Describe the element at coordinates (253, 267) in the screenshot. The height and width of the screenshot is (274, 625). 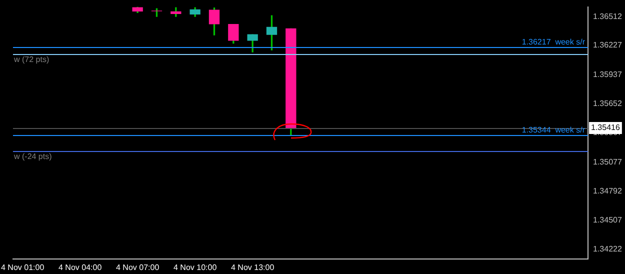
I see `x-tick-label: 4 Nov 13:00` at that location.